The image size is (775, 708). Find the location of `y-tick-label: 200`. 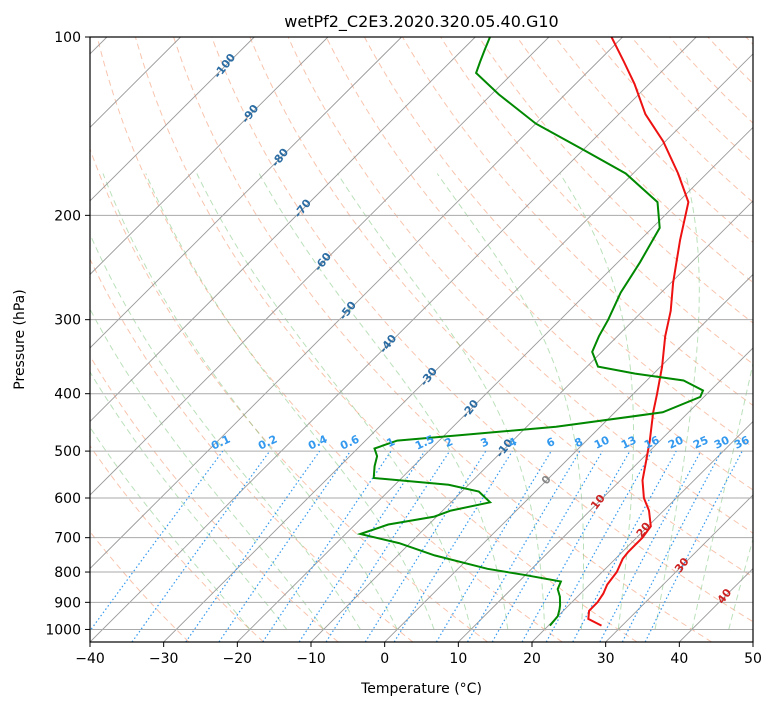

y-tick-label: 200 is located at coordinates (67, 216).